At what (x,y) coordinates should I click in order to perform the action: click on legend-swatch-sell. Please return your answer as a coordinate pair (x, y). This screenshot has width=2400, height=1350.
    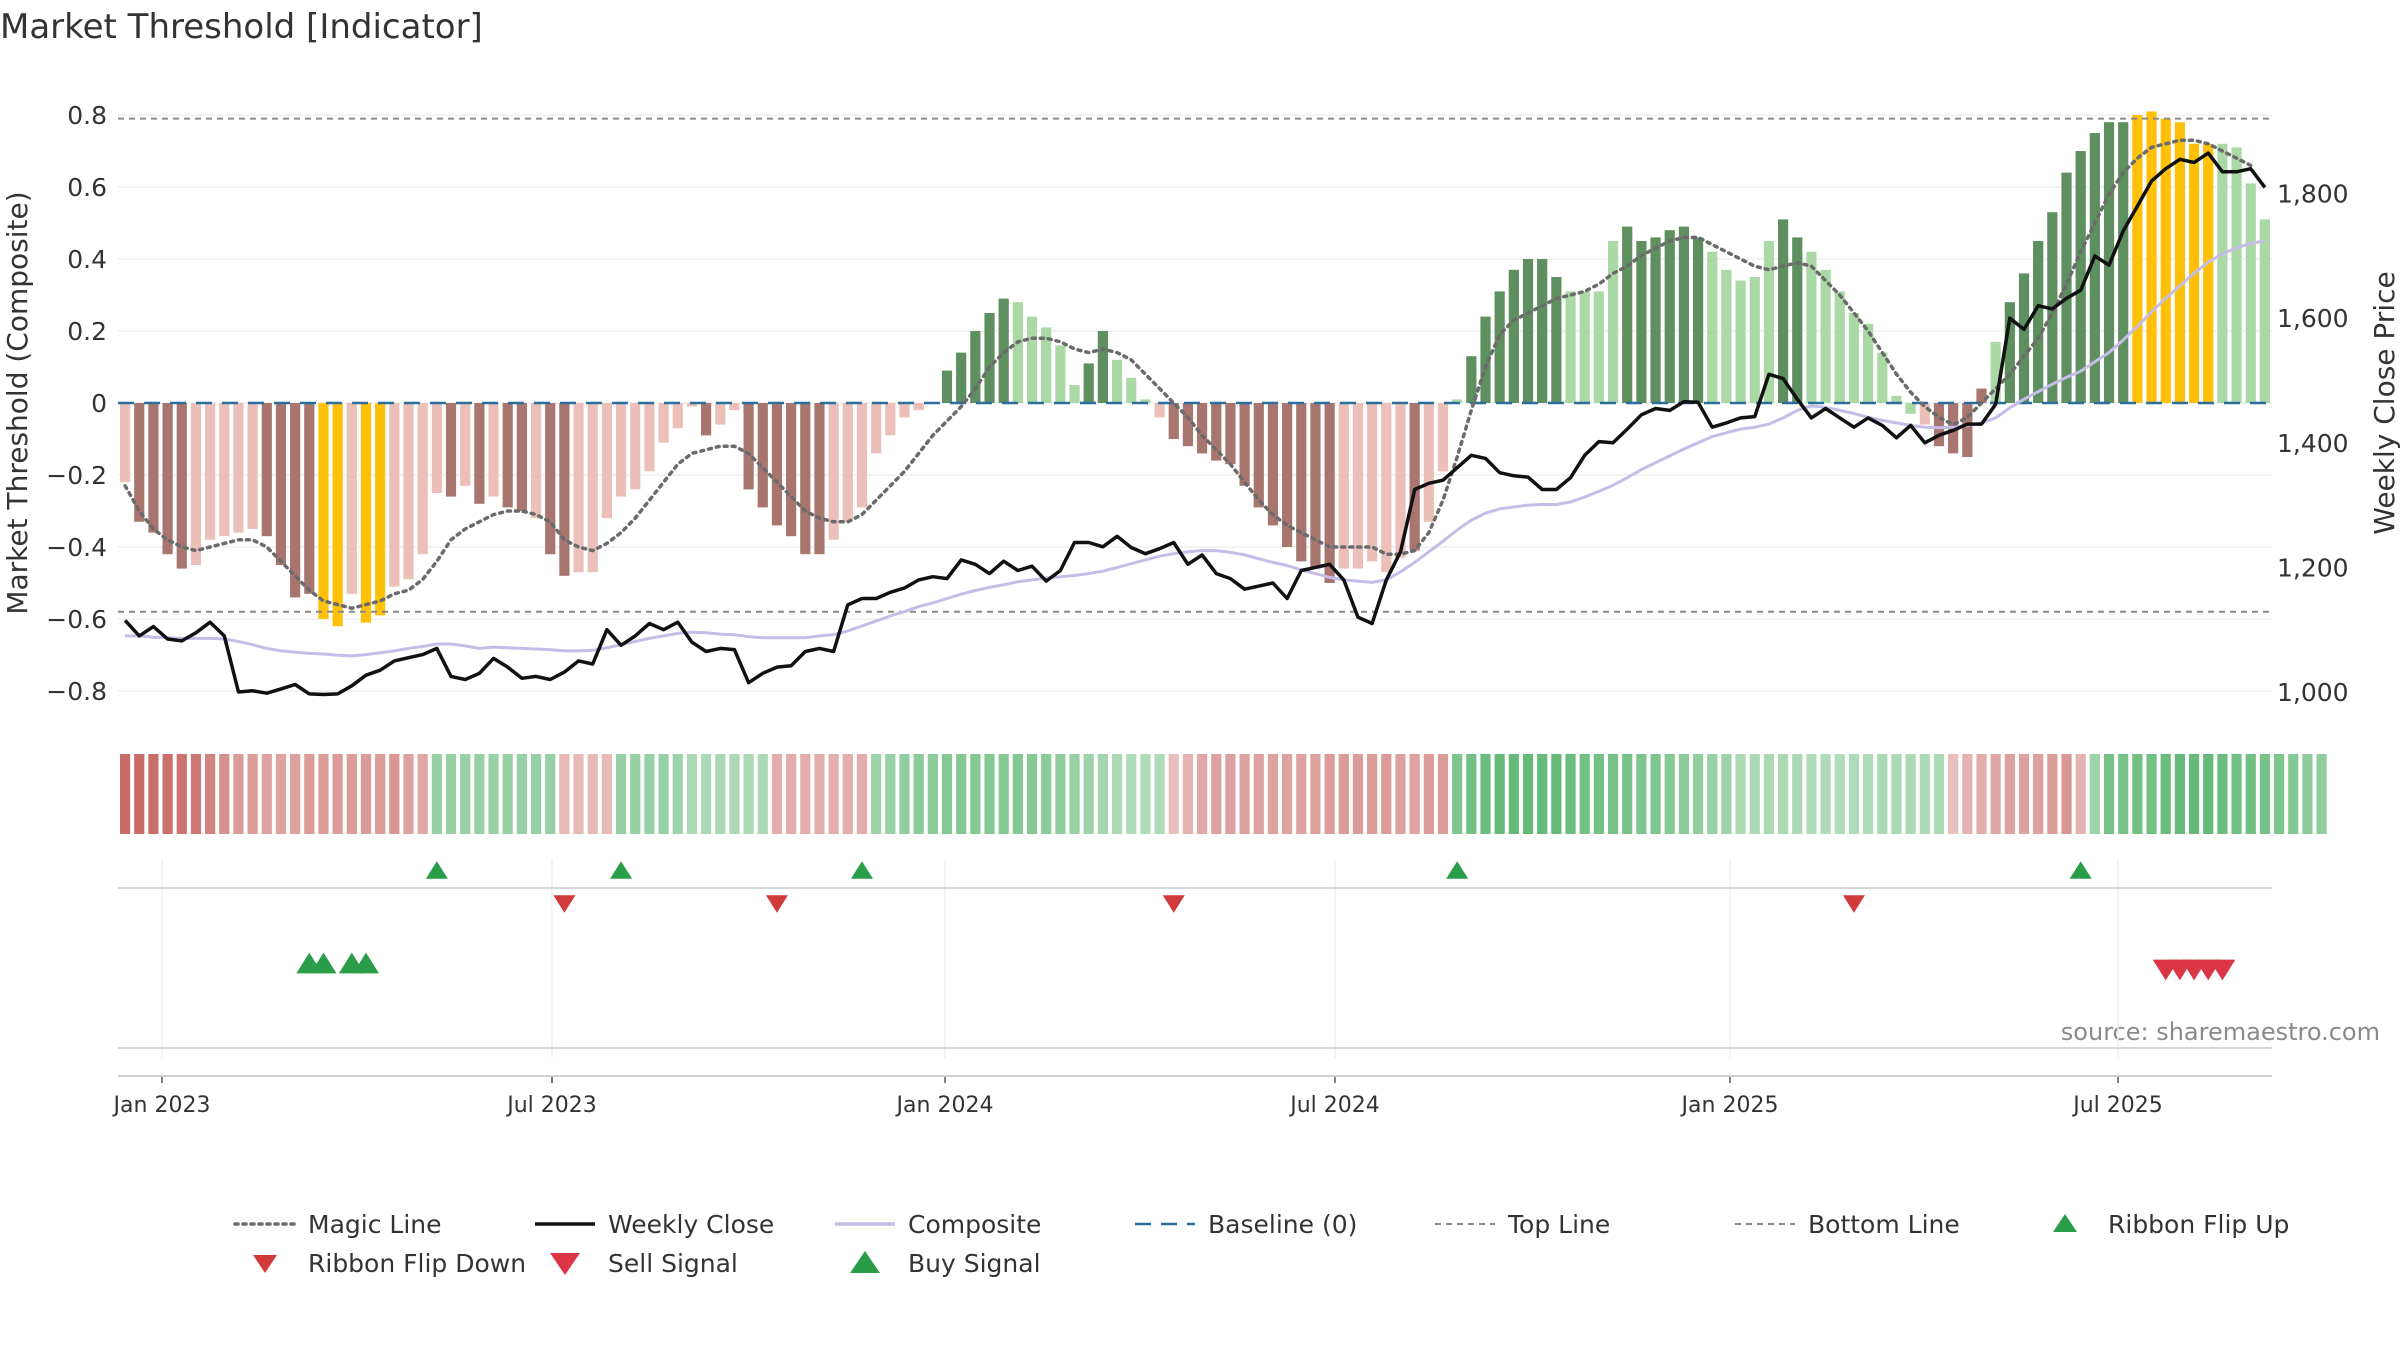
    Looking at the image, I should click on (565, 1264).